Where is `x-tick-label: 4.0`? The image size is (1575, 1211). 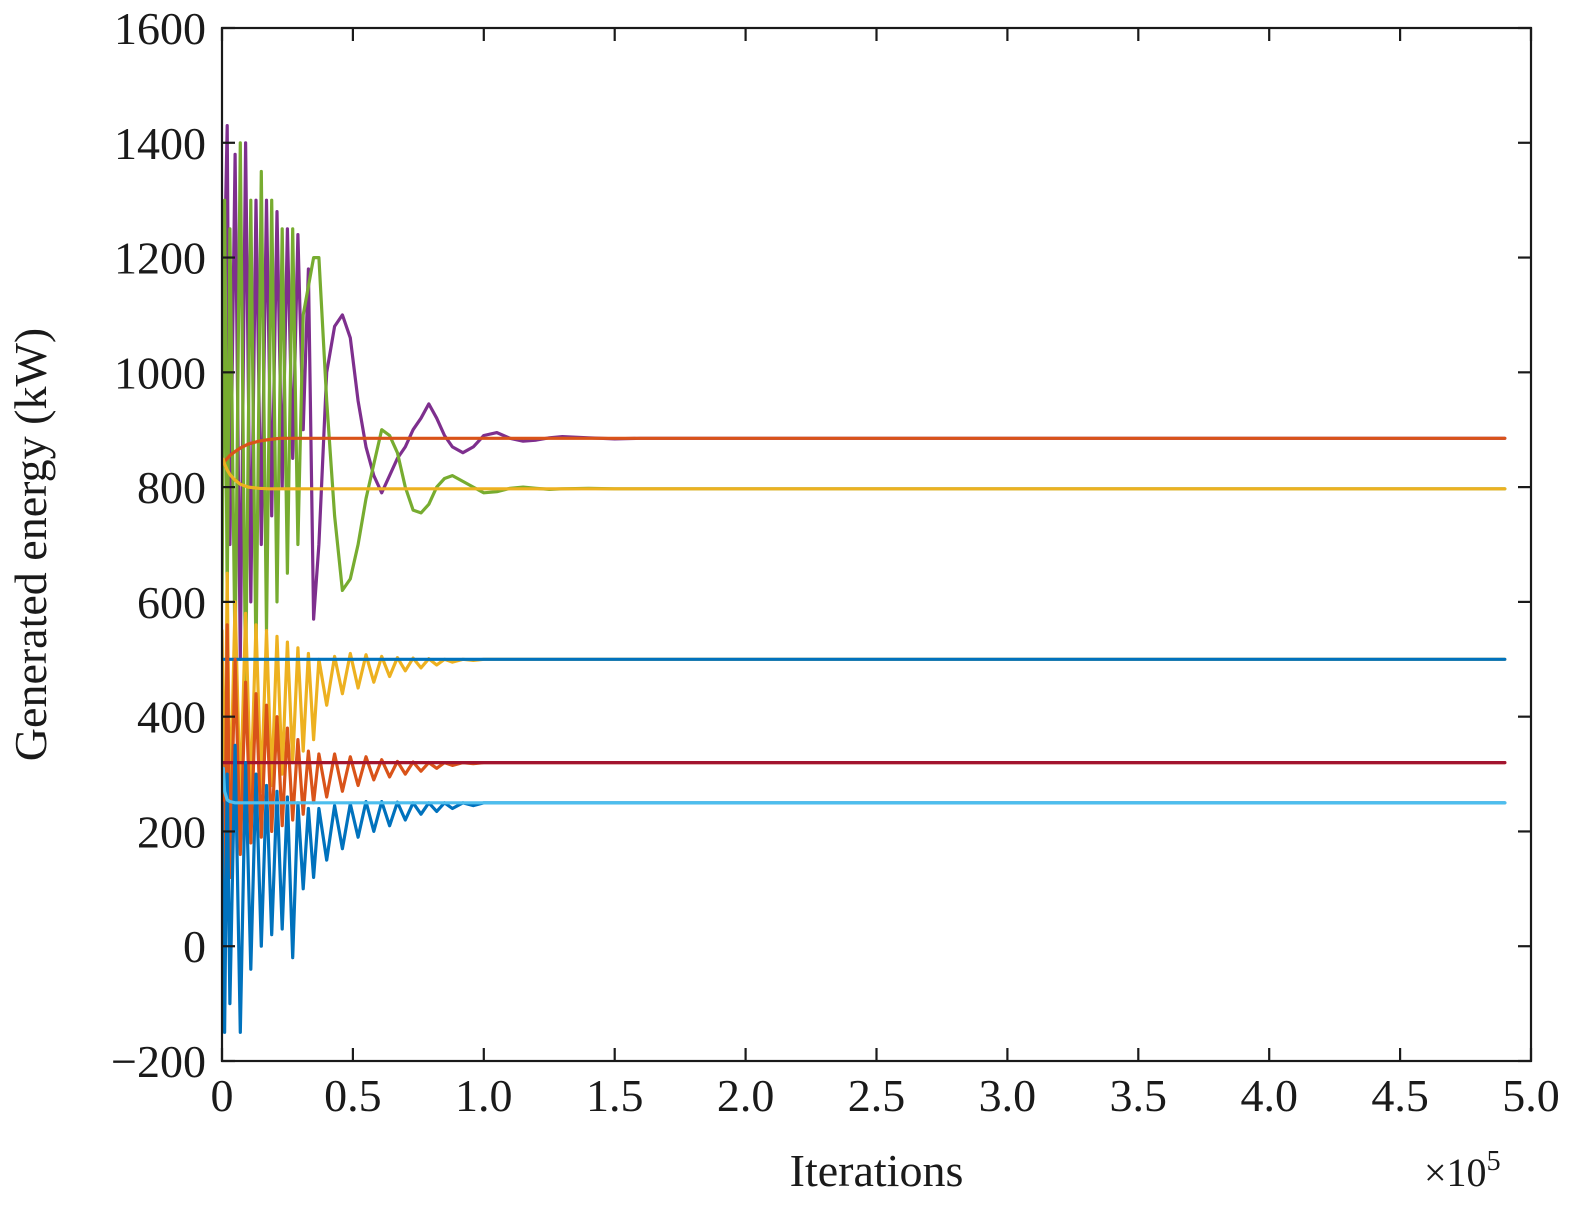 x-tick-label: 4.0 is located at coordinates (1269, 1095).